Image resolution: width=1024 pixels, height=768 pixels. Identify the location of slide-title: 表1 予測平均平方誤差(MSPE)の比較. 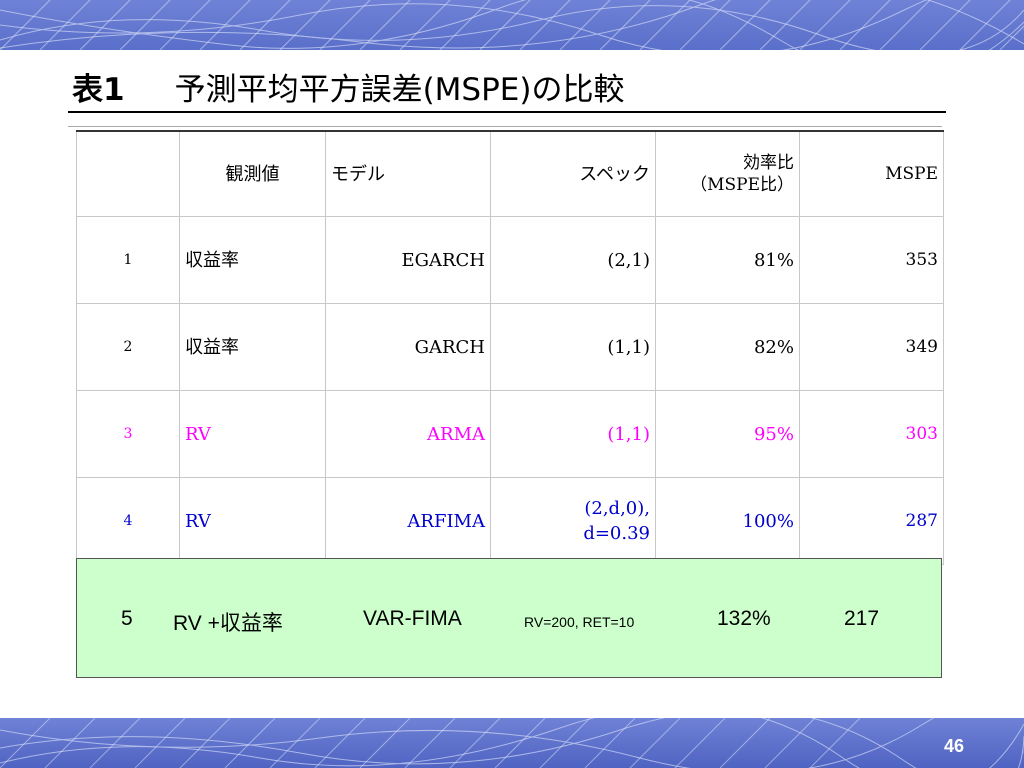
(348, 86).